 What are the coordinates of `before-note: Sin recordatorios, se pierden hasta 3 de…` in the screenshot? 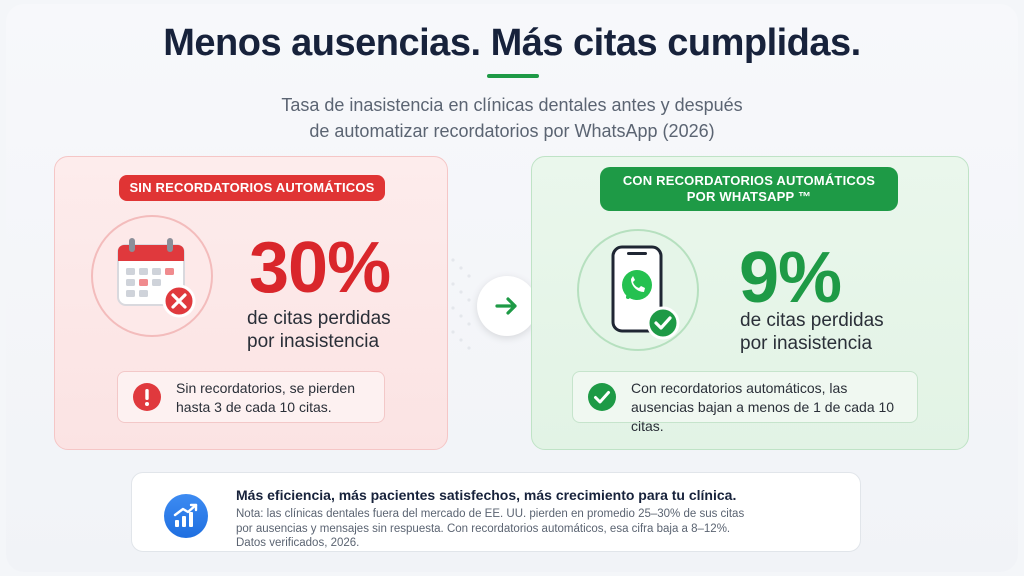 It's located at (251, 397).